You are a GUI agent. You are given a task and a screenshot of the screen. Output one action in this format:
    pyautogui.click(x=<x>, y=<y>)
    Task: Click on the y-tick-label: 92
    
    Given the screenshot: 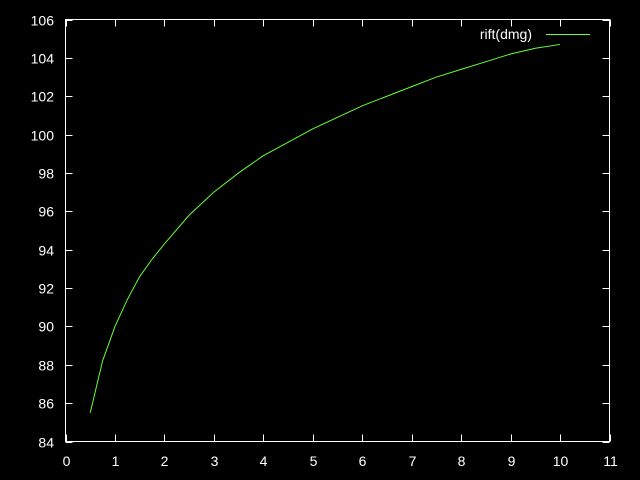 What is the action you would take?
    pyautogui.click(x=46, y=289)
    